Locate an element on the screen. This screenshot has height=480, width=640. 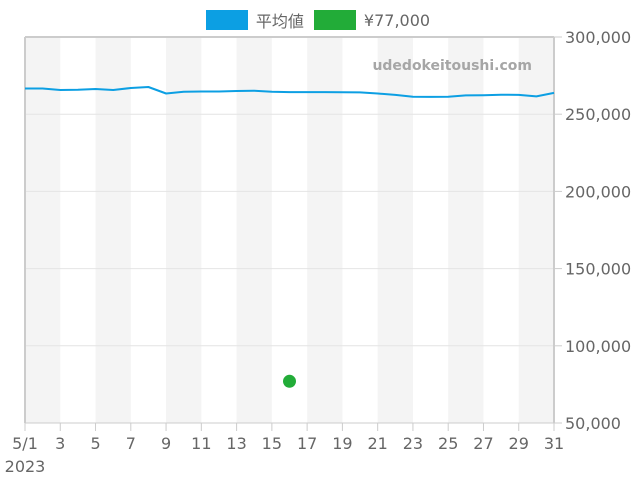
x-tick-label: 21 is located at coordinates (377, 443).